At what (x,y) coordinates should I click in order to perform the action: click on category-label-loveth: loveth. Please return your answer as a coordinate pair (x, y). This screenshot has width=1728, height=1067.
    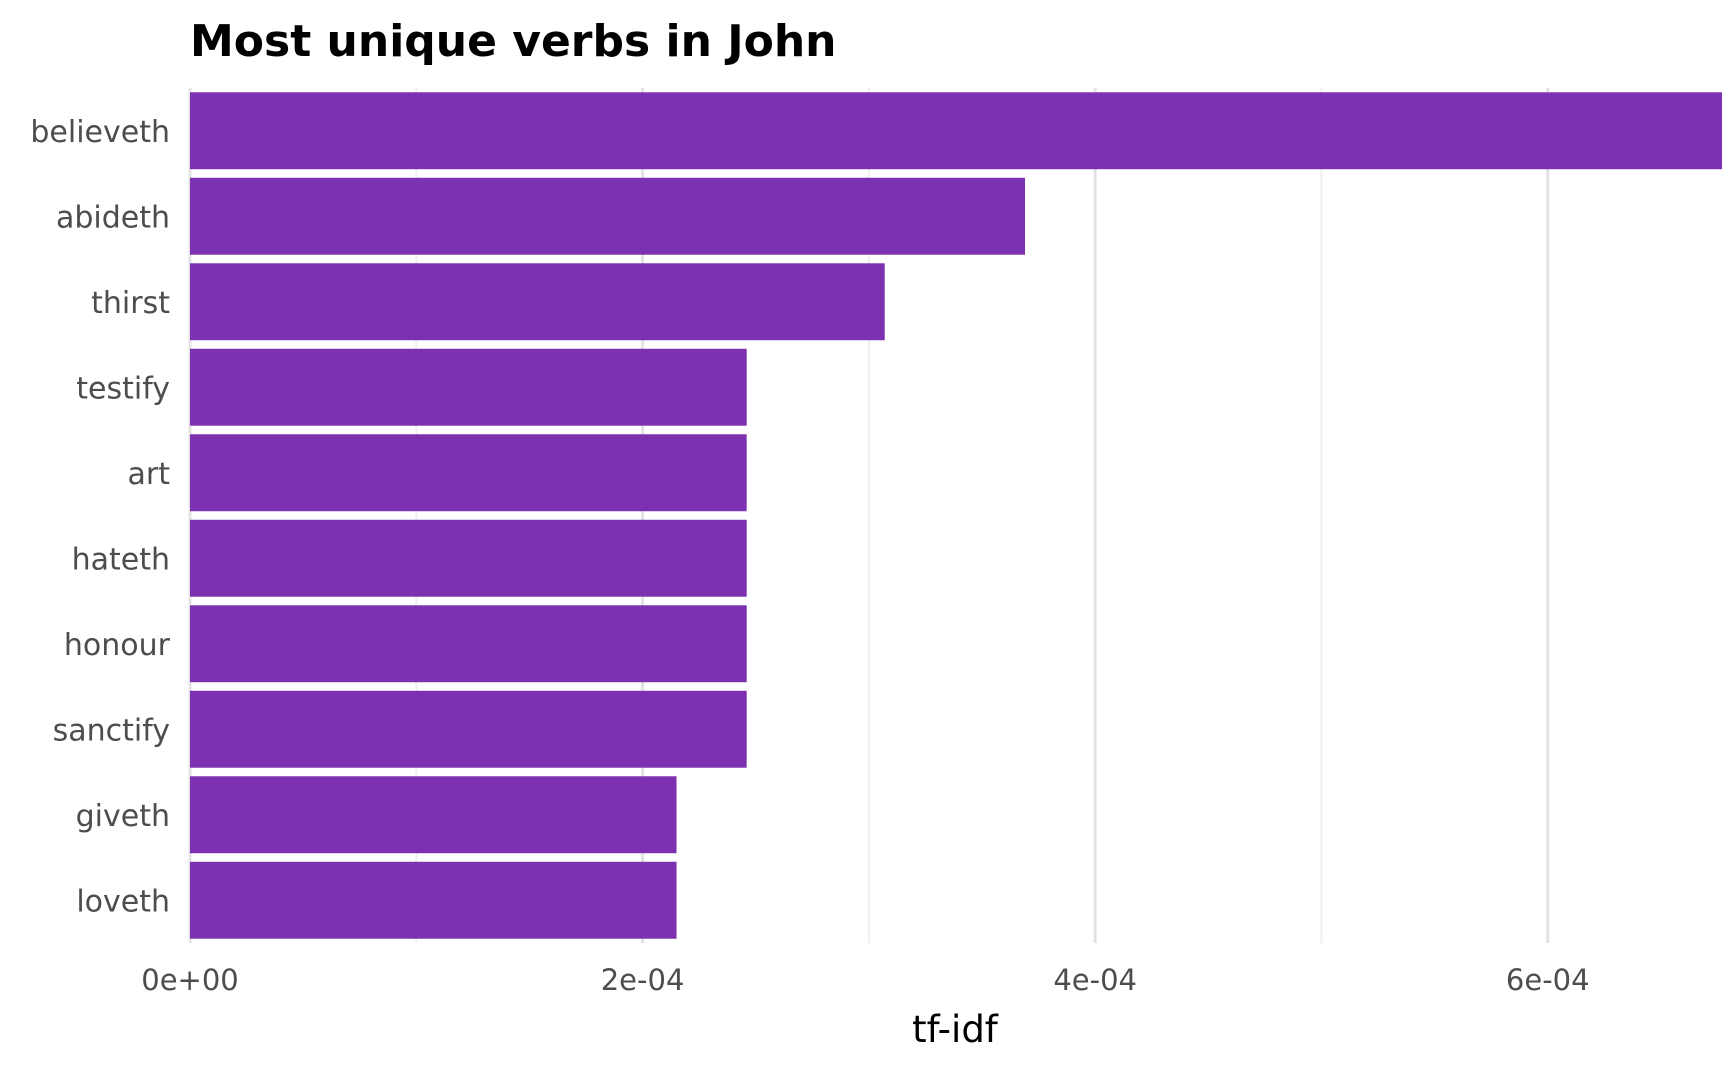
    Looking at the image, I should click on (123, 901).